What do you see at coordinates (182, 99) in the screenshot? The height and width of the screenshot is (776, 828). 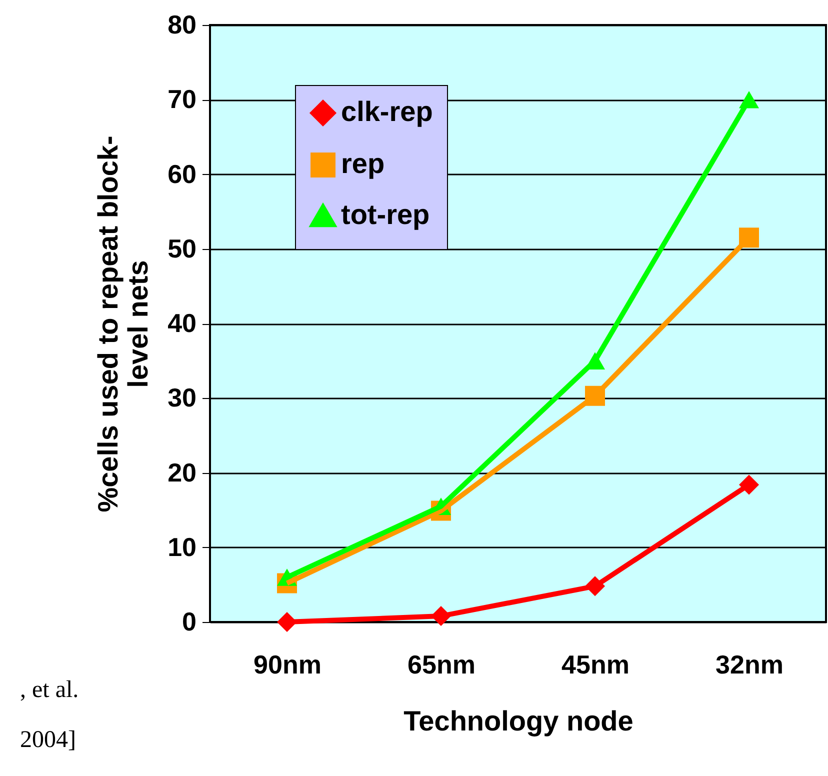 I see `y-tick-label: 70` at bounding box center [182, 99].